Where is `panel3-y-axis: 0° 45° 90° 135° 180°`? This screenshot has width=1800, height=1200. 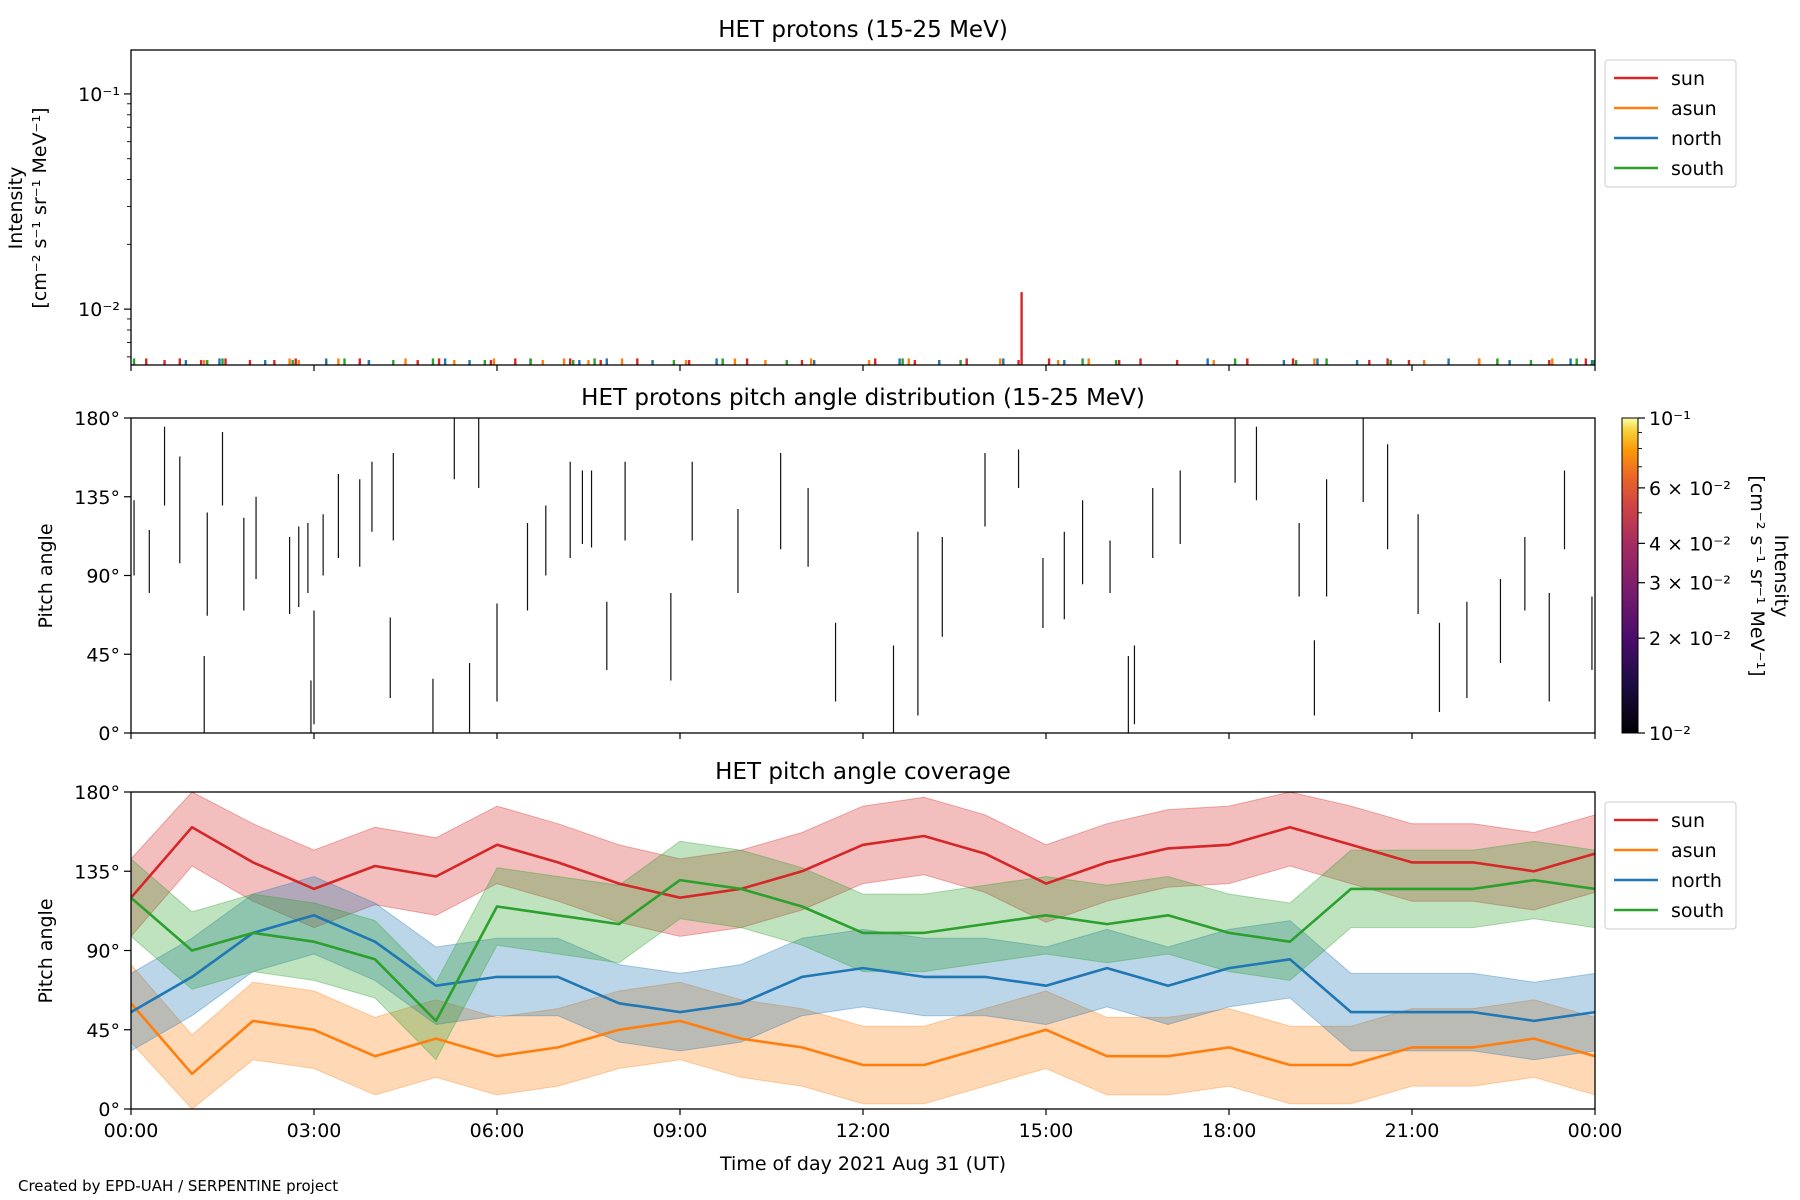
panel3-y-axis: 0° 45° 90° 135° 180° is located at coordinates (102, 951).